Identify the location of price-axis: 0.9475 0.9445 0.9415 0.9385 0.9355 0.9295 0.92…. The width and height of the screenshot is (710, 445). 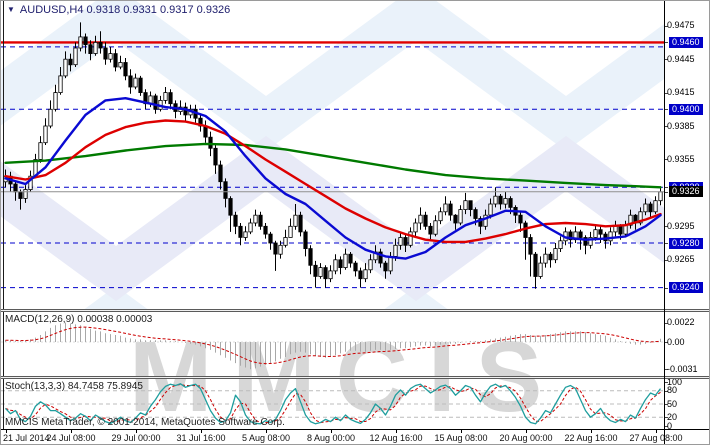
(687, 222).